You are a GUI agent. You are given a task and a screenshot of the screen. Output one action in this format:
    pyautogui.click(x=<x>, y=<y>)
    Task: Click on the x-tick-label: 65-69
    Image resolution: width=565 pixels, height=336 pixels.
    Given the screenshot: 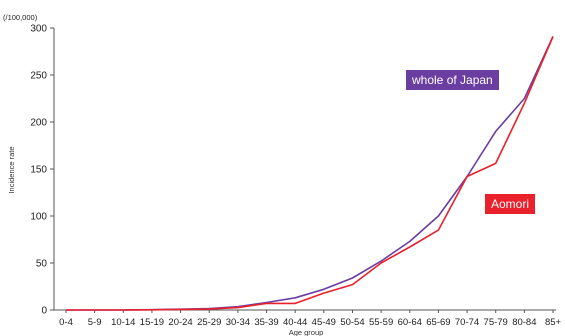 What is the action you would take?
    pyautogui.click(x=438, y=322)
    